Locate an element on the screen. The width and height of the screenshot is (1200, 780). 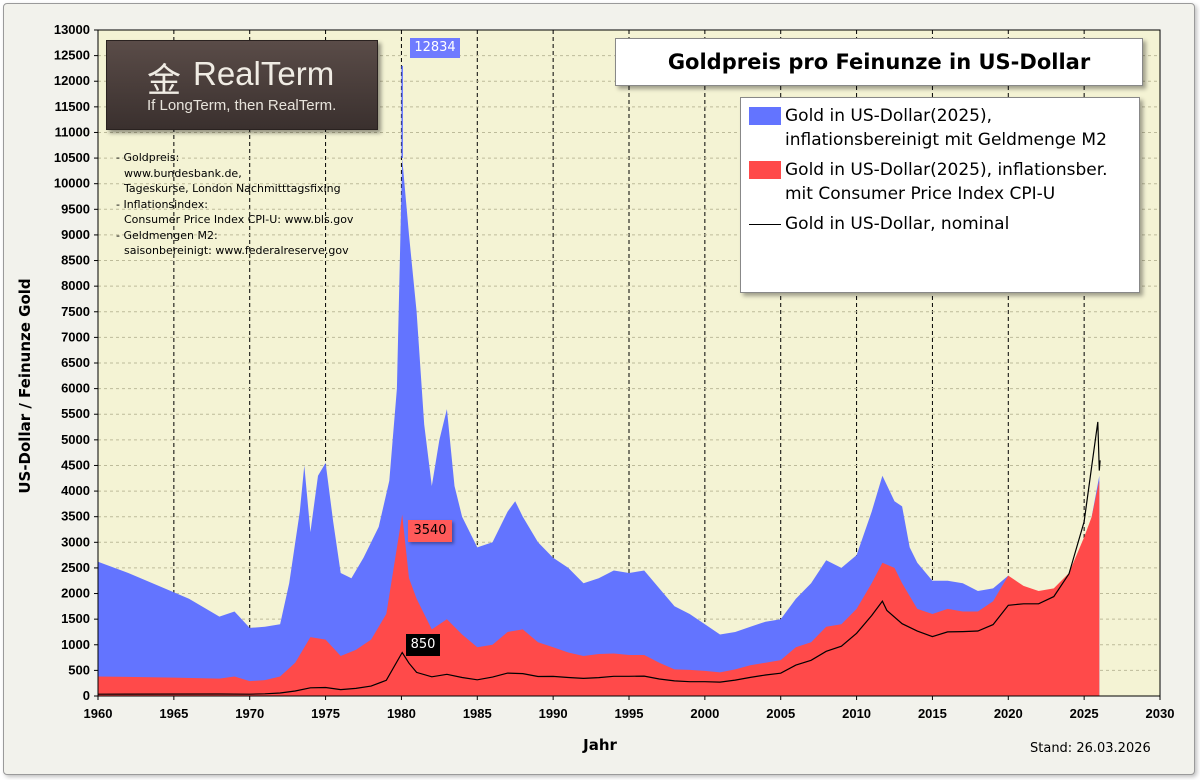
x-axis-label: Jahr is located at coordinates (600, 745).